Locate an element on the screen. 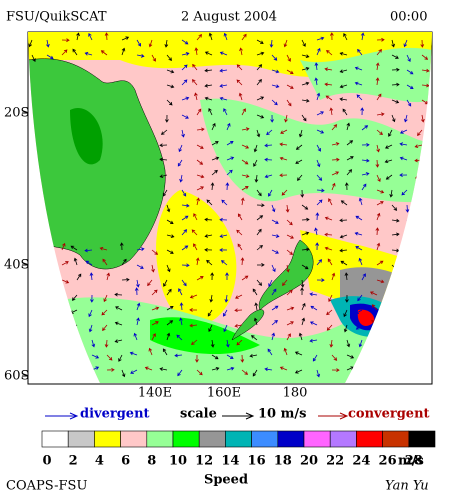  arrow-head is located at coordinates (74, 416).